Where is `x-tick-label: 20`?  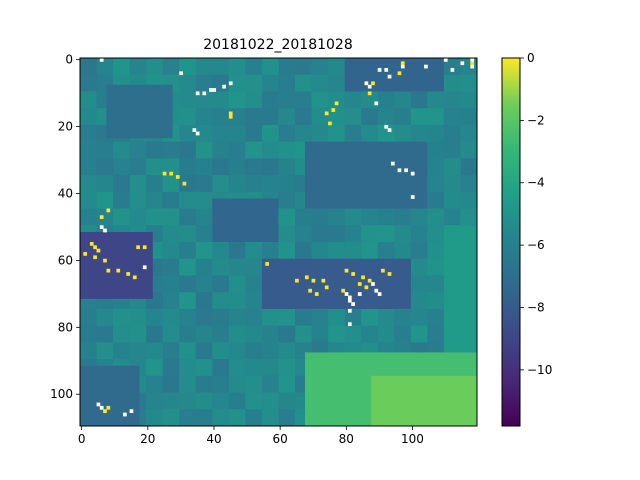 x-tick-label: 20 is located at coordinates (147, 439).